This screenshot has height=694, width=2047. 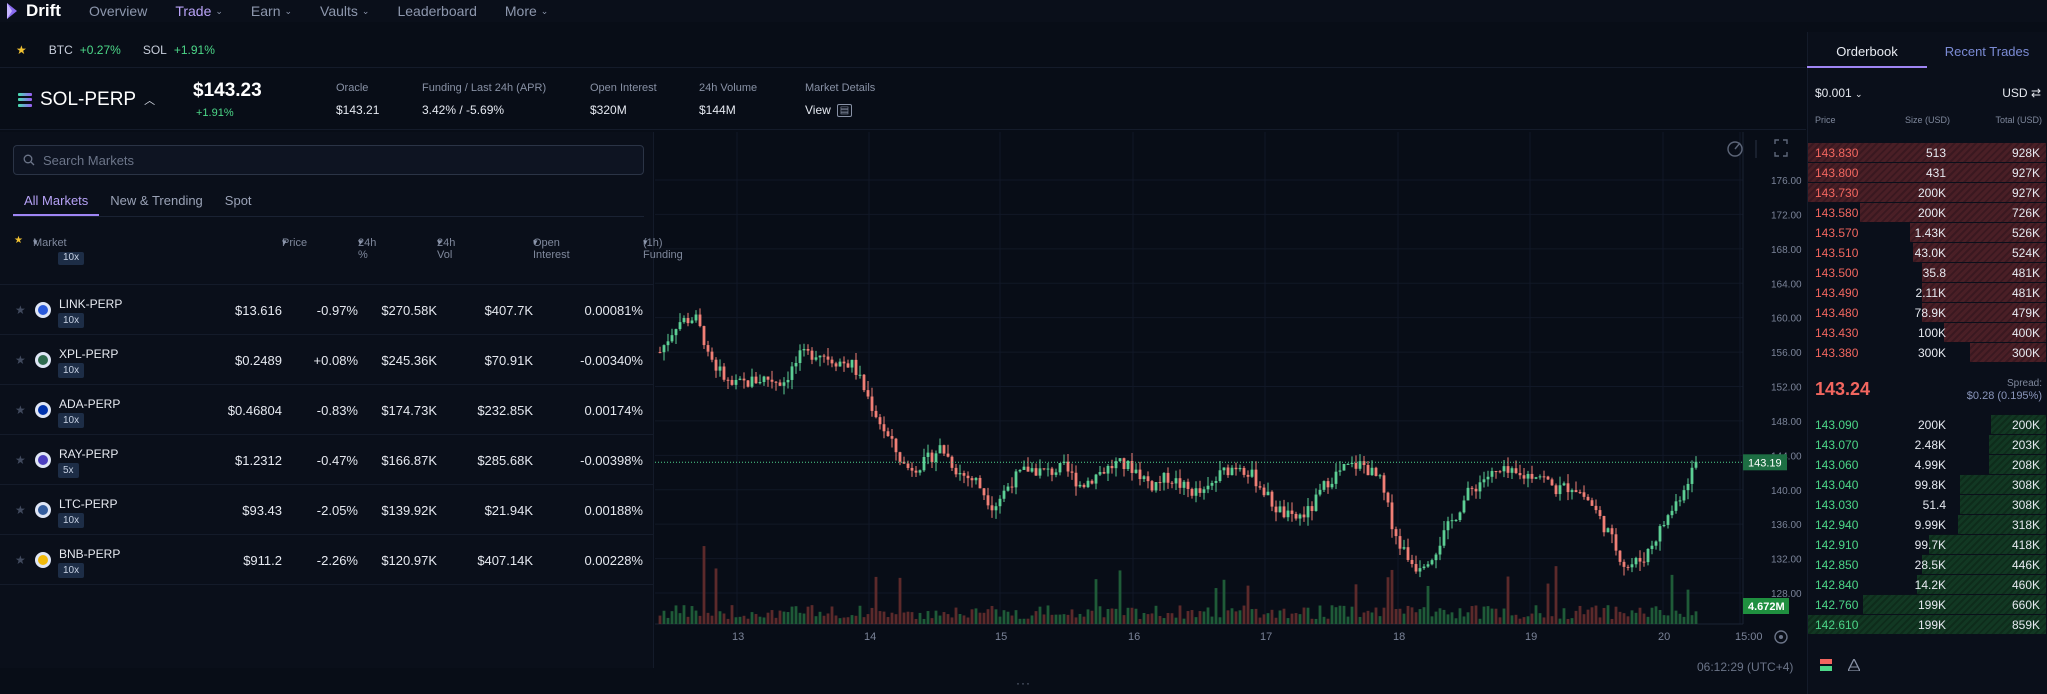 What do you see at coordinates (1786, 491) in the screenshot?
I see `y-tick-label: 140.00` at bounding box center [1786, 491].